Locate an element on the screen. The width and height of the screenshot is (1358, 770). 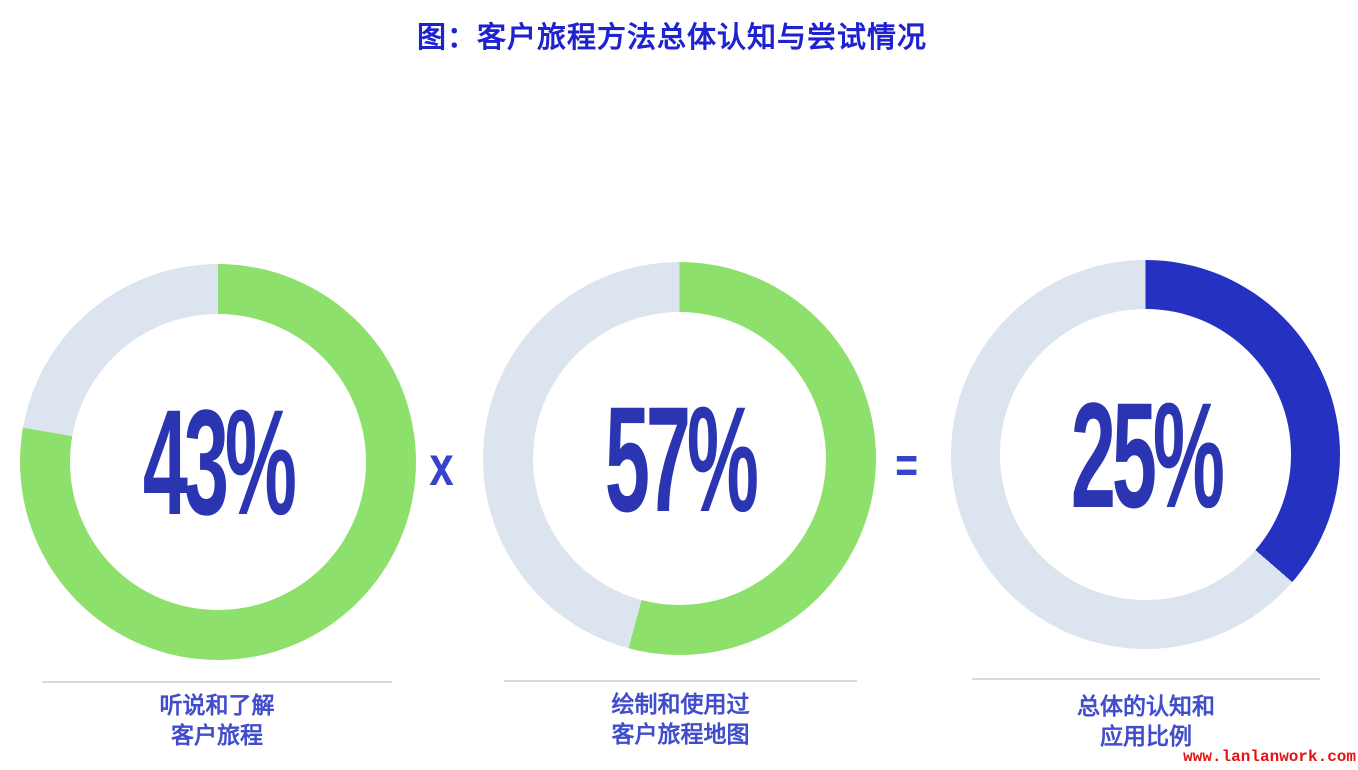
donut-hole: 43% is located at coordinates (218, 462).